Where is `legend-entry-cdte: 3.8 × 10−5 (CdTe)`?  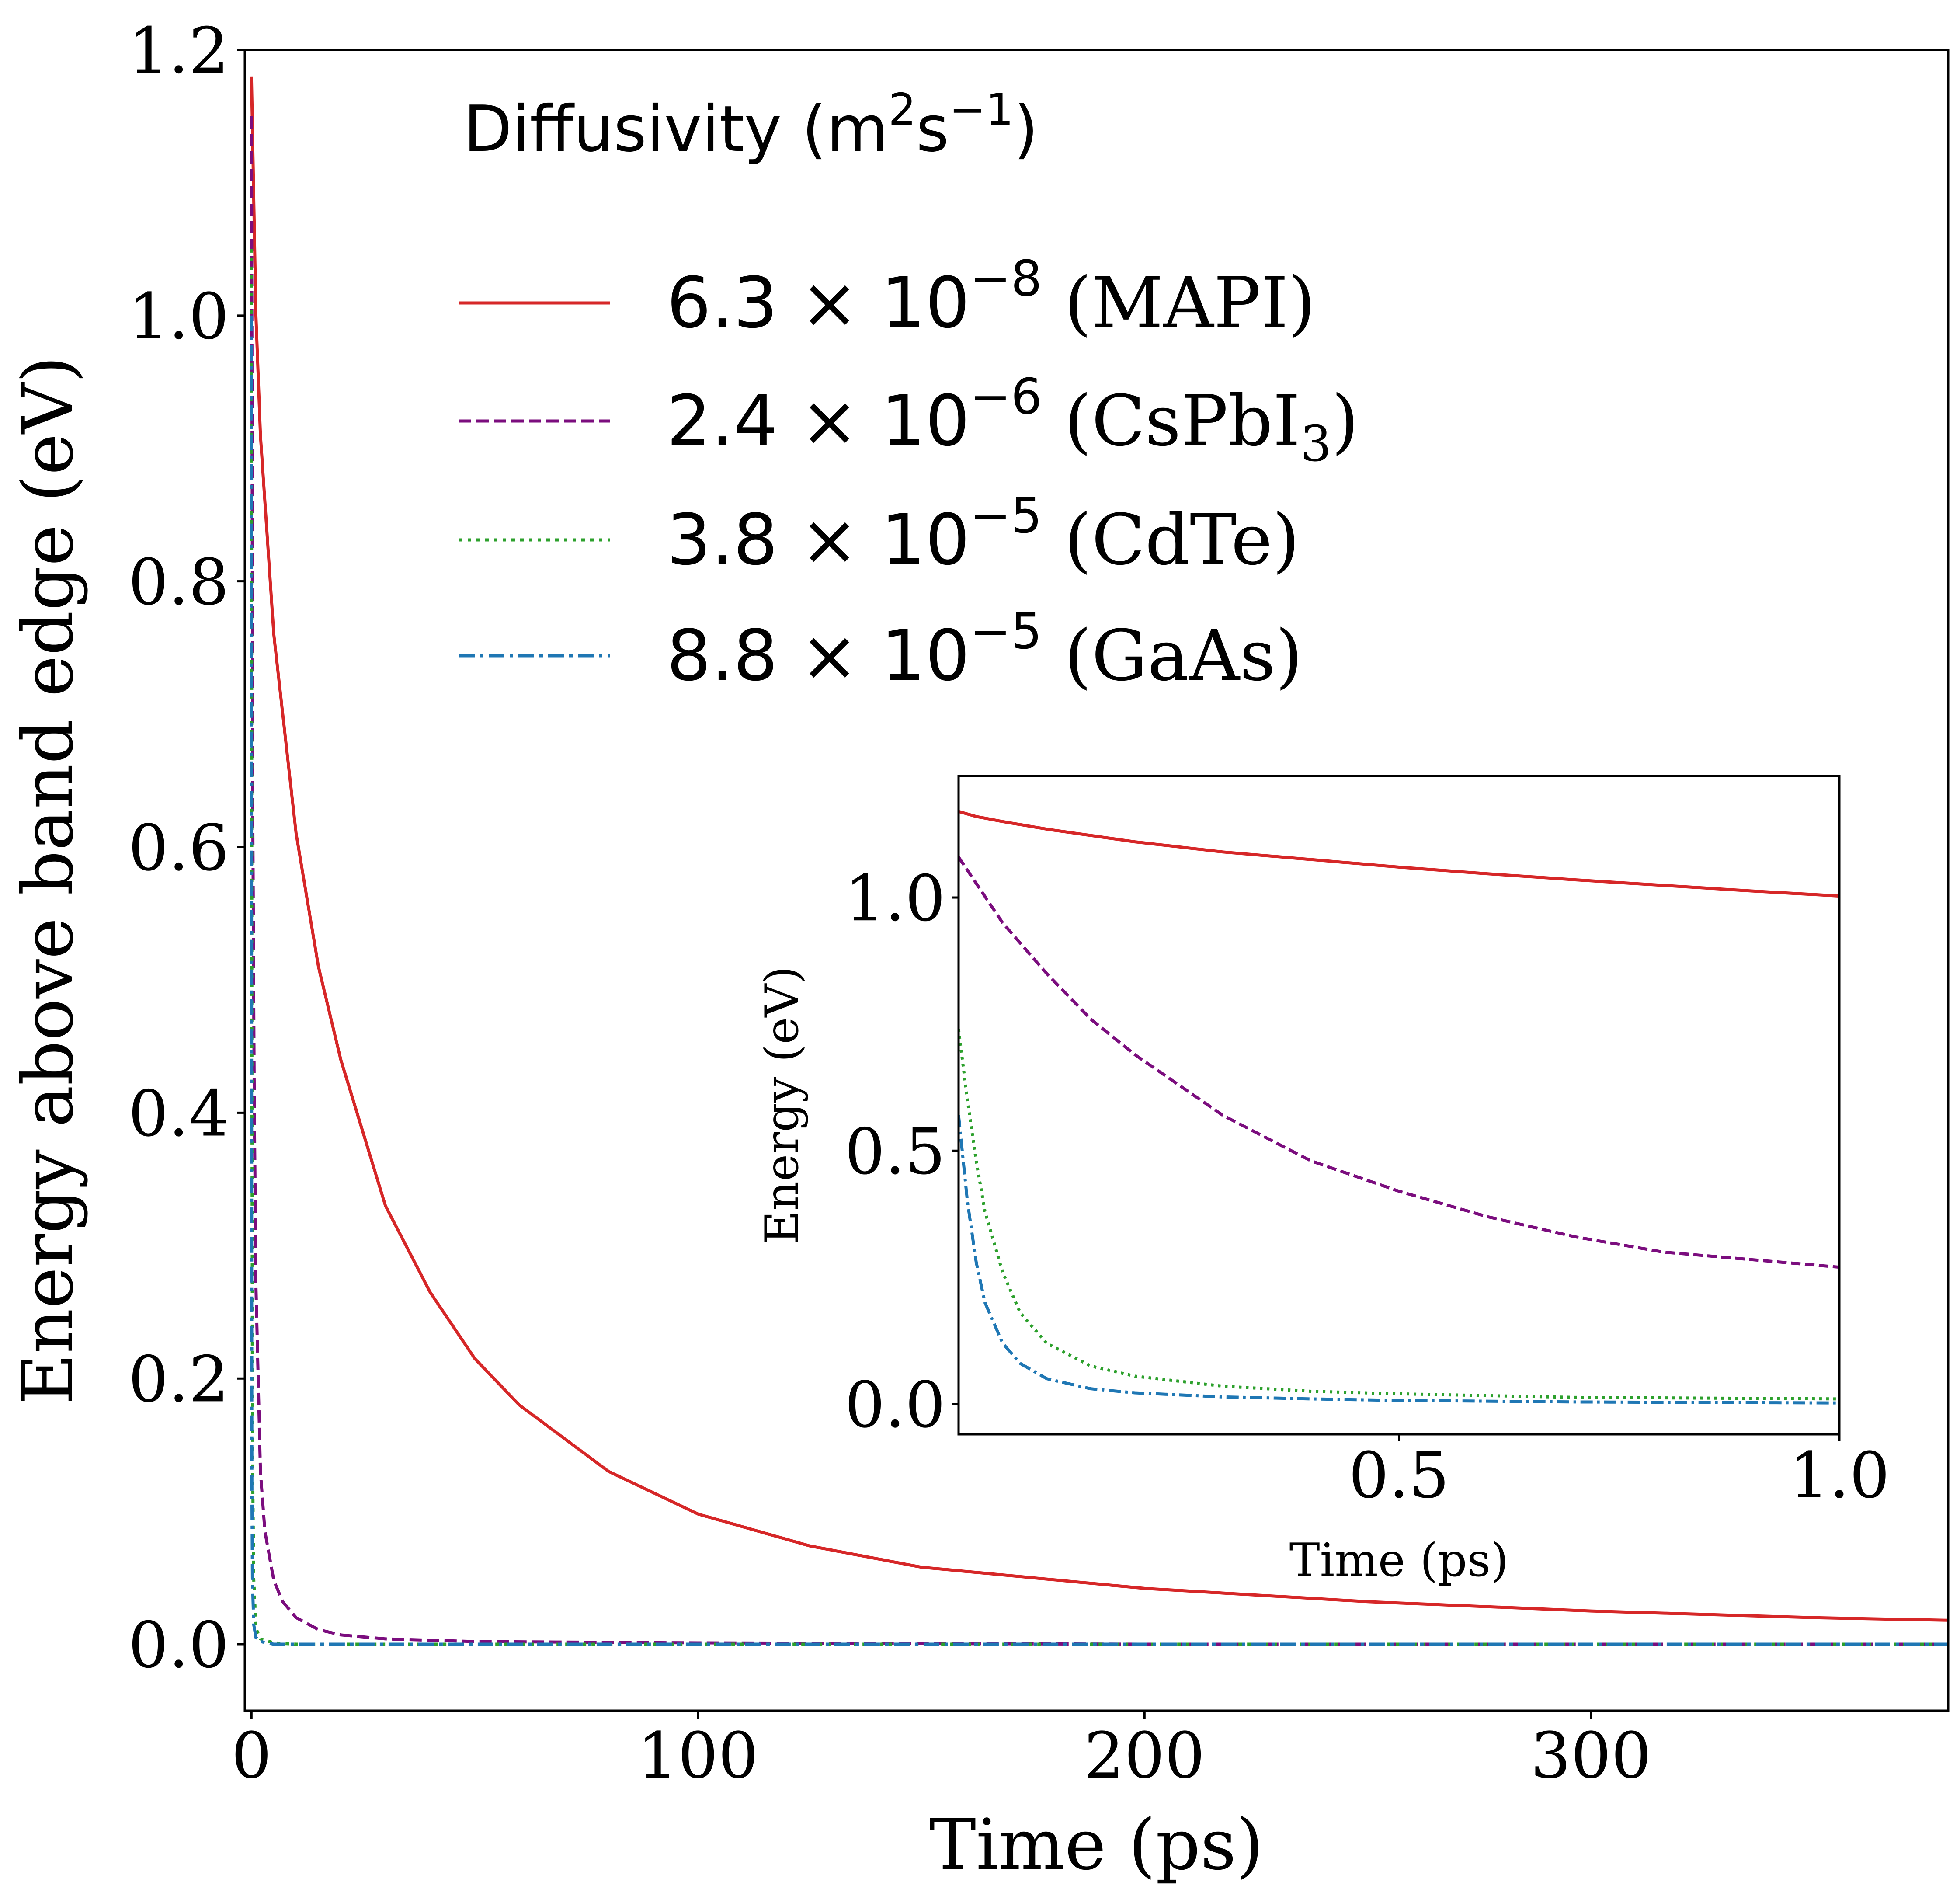 legend-entry-cdte: 3.8 × 10−5 (CdTe) is located at coordinates (879, 534).